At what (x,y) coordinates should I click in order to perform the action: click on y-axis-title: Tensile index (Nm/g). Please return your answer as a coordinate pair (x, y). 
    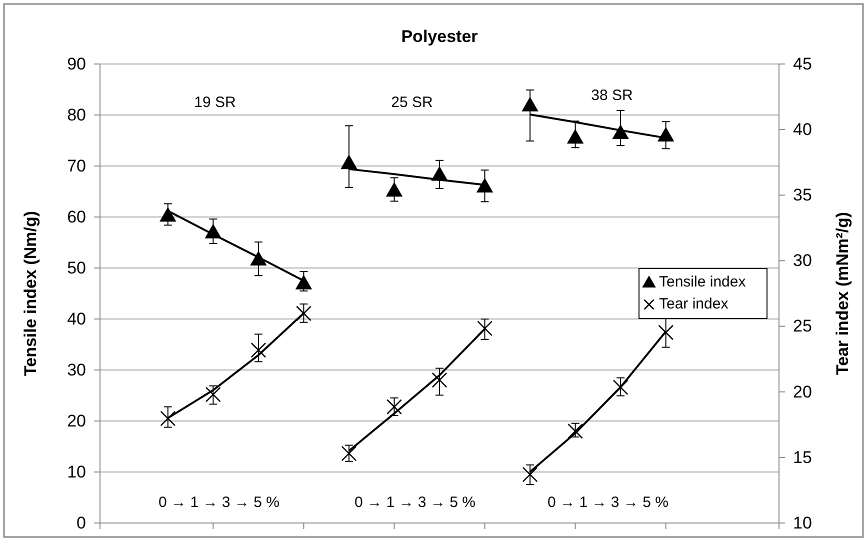
    Looking at the image, I should click on (30, 293).